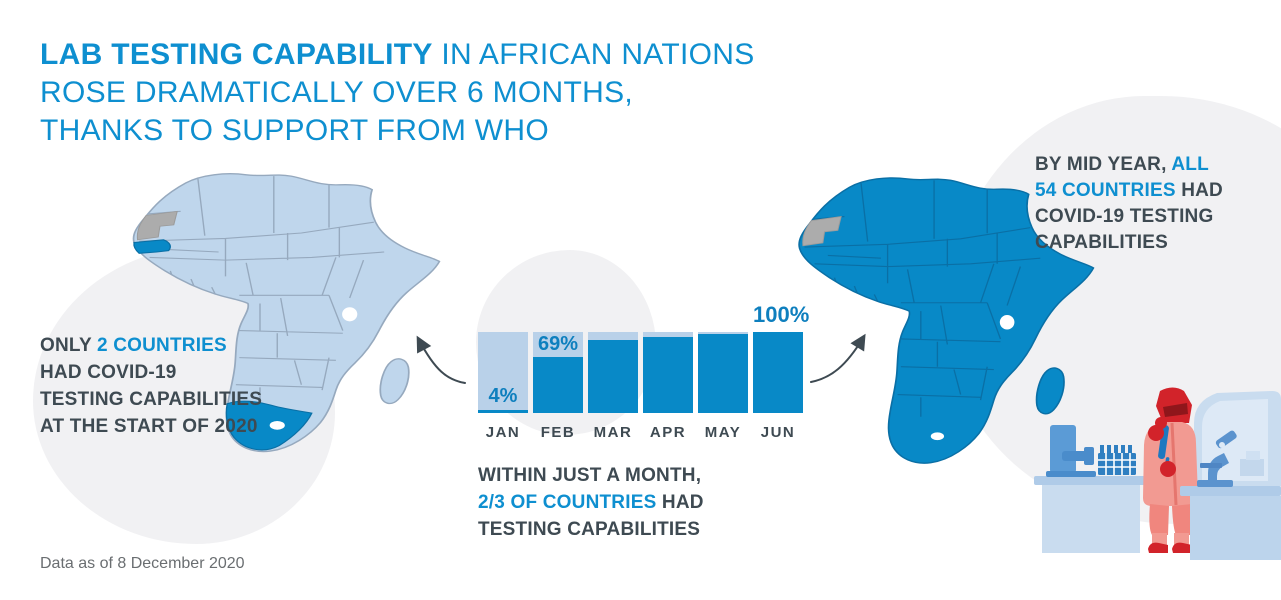 The height and width of the screenshot is (600, 1281). Describe the element at coordinates (503, 372) in the screenshot. I see `bar-jan: 4%` at that location.